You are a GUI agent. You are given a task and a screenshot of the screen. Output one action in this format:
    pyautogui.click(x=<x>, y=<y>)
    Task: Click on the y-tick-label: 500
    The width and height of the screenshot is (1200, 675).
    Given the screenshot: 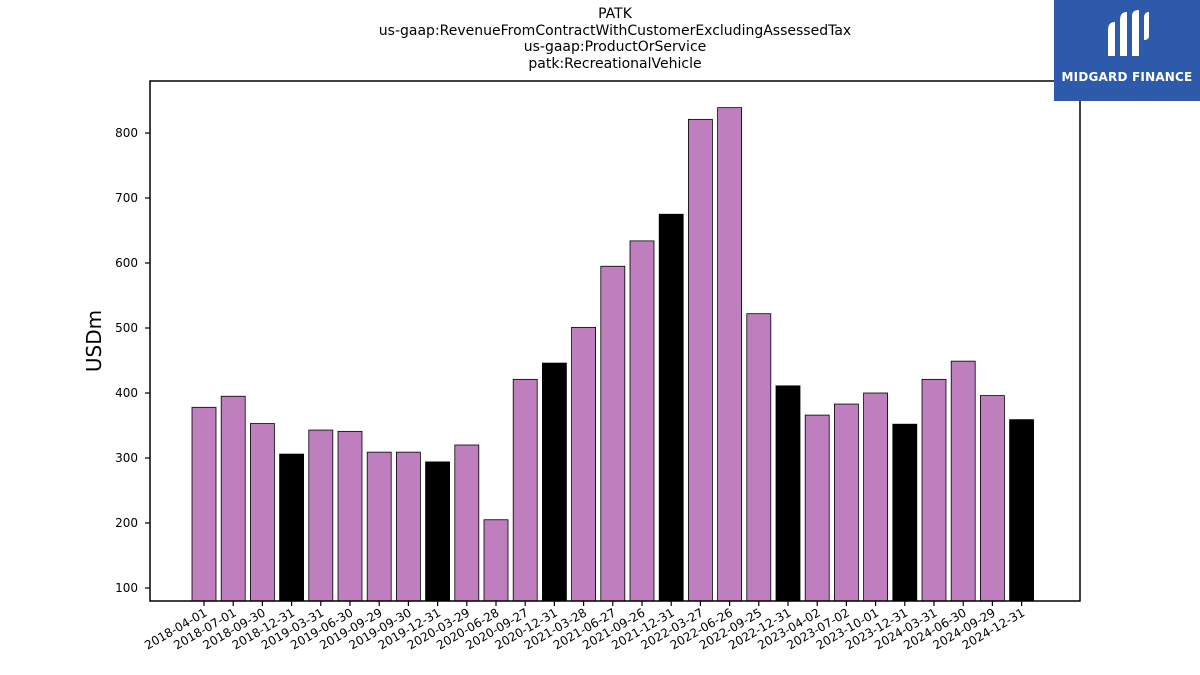 What is the action you would take?
    pyautogui.click(x=126, y=328)
    